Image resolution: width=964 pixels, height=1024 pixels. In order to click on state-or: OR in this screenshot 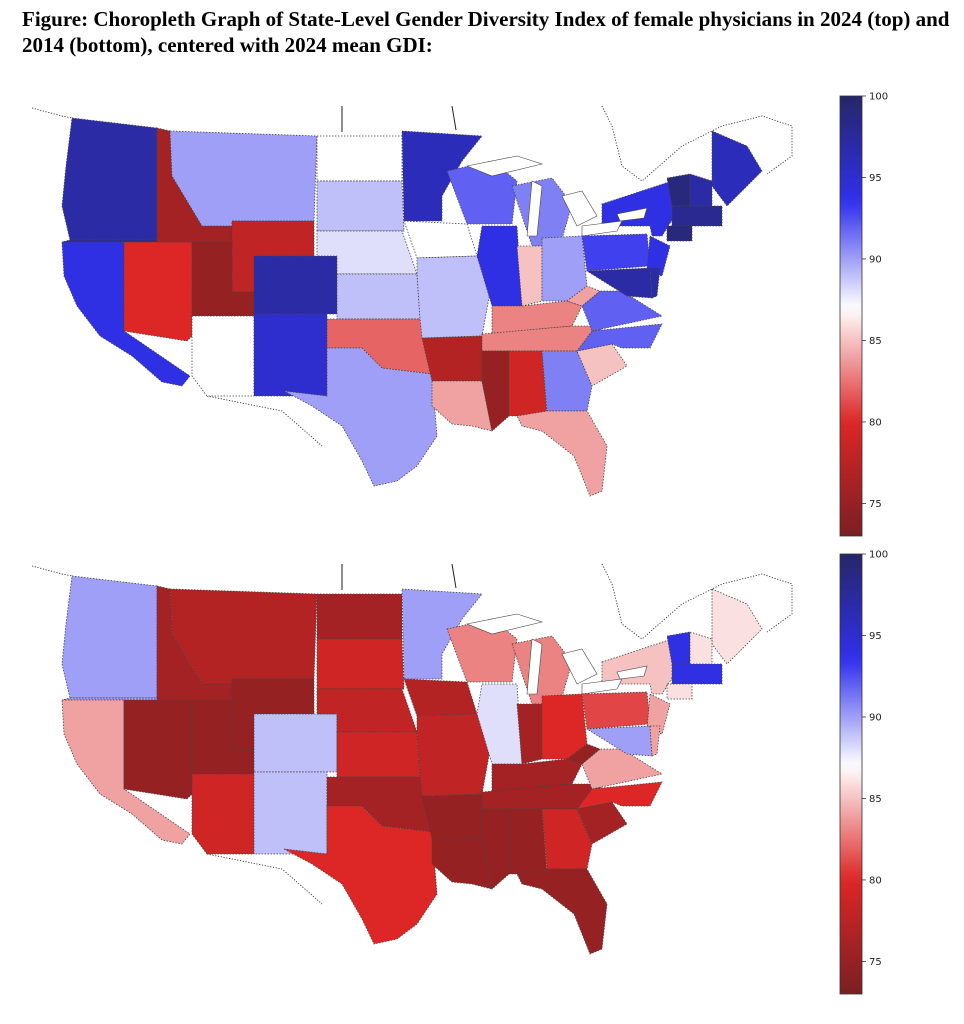, I will do `click(109, 241)`.